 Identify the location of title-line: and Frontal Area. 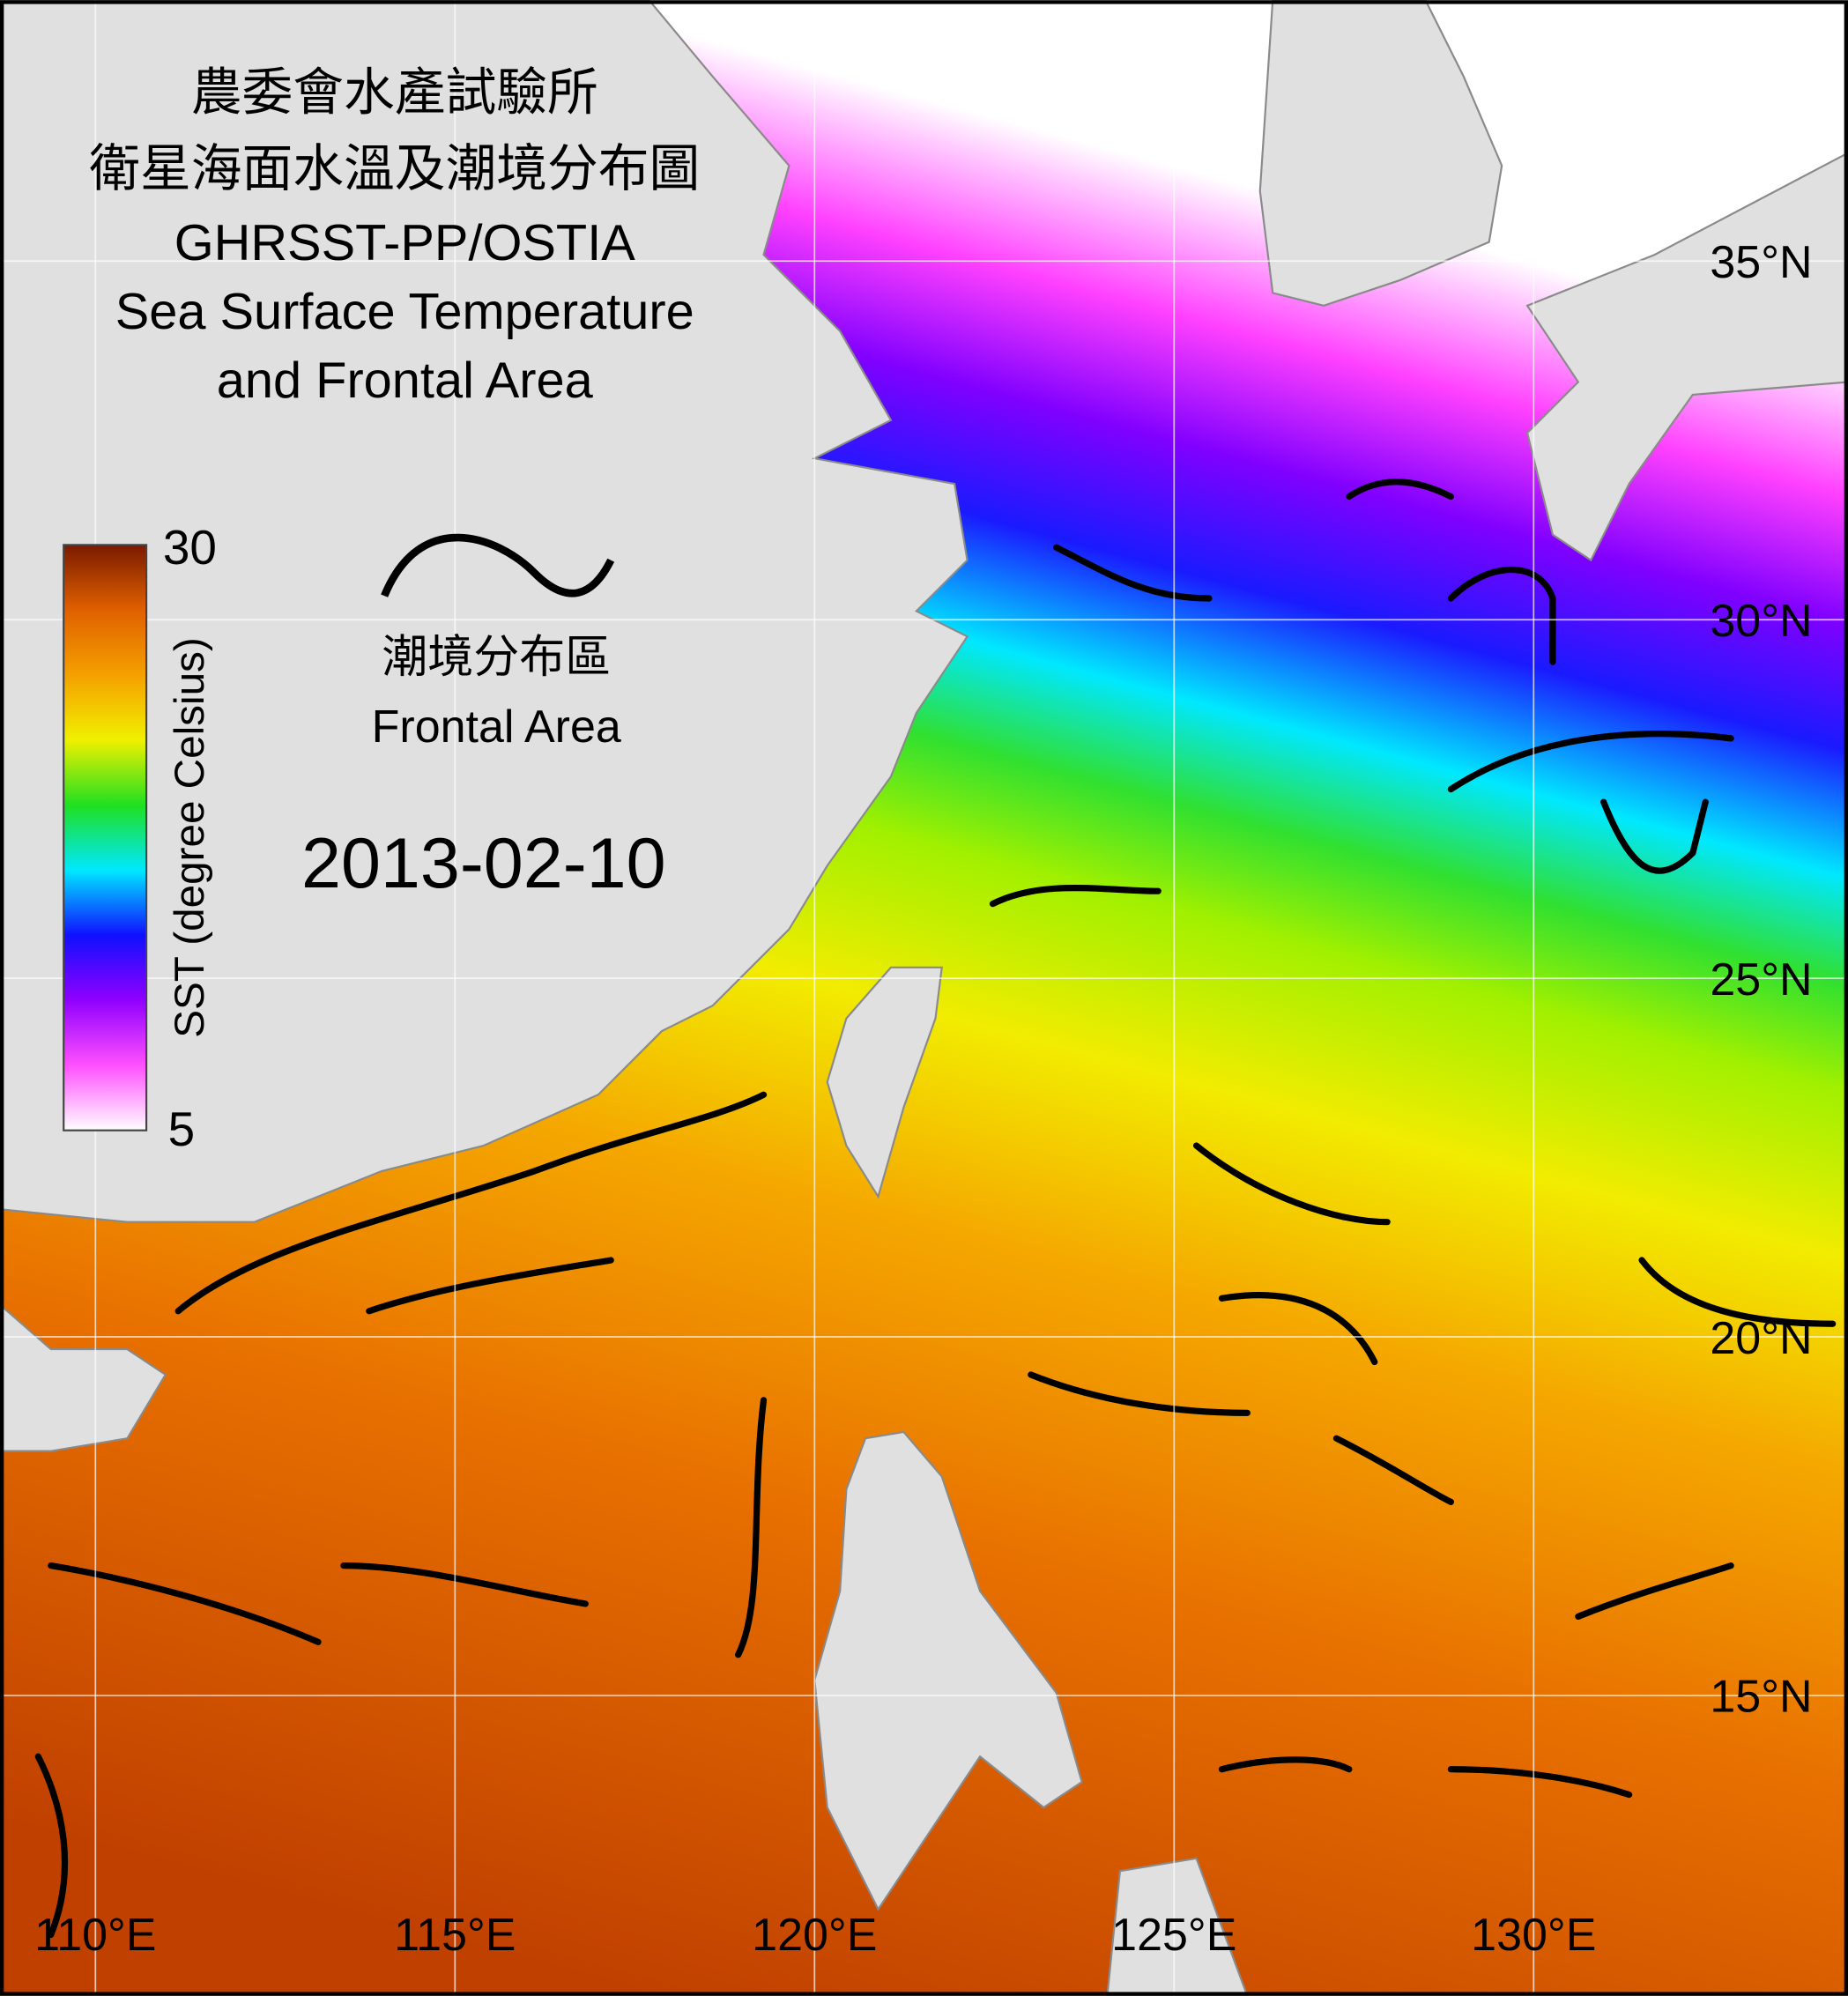
(405, 380).